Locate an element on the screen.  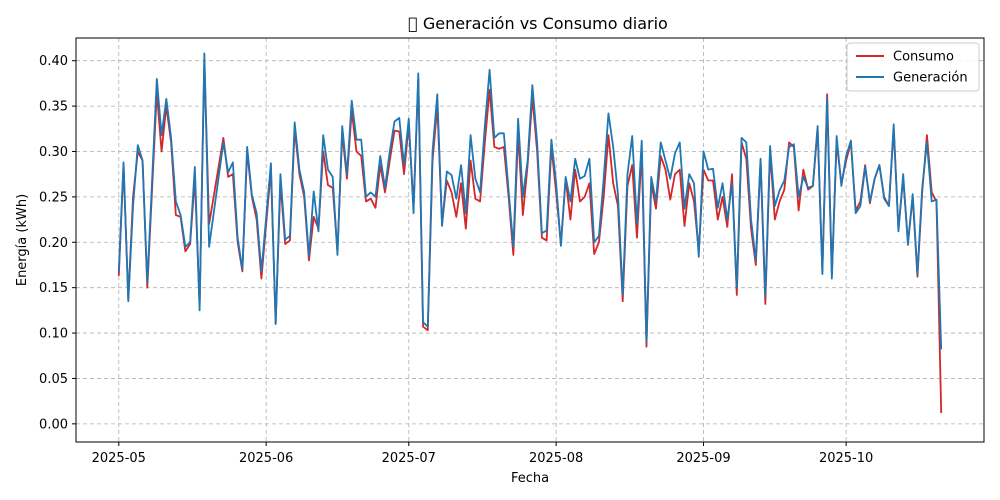
x-tick-label: 2025-07 is located at coordinates (409, 458).